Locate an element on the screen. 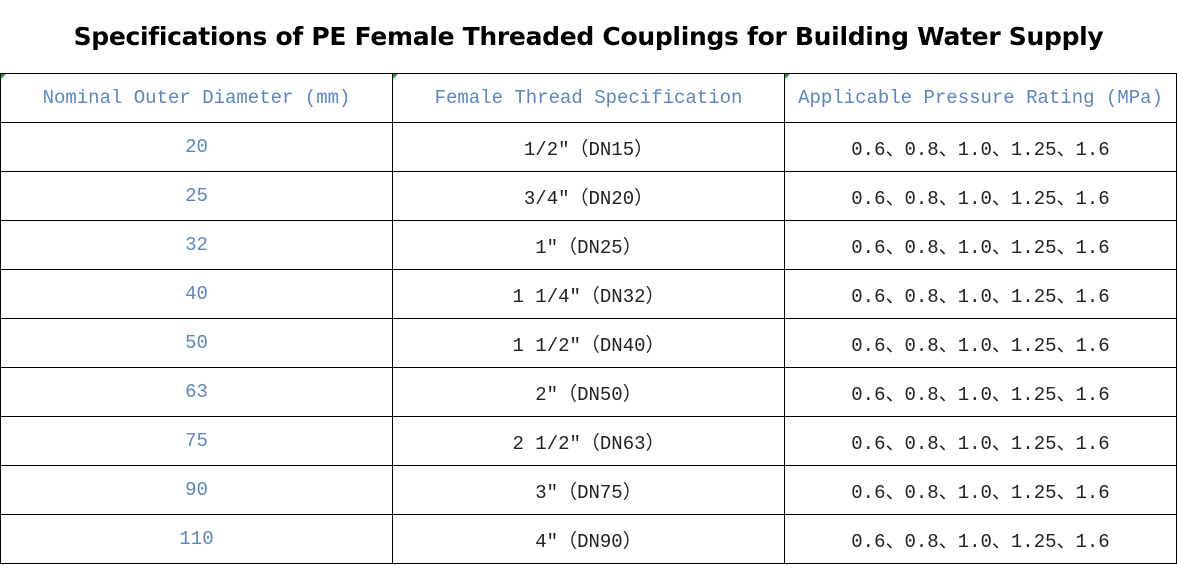 Image resolution: width=1177 pixels, height=573 pixels. thread-spec-cell: 1 1/4″（DN32） is located at coordinates (588, 294).